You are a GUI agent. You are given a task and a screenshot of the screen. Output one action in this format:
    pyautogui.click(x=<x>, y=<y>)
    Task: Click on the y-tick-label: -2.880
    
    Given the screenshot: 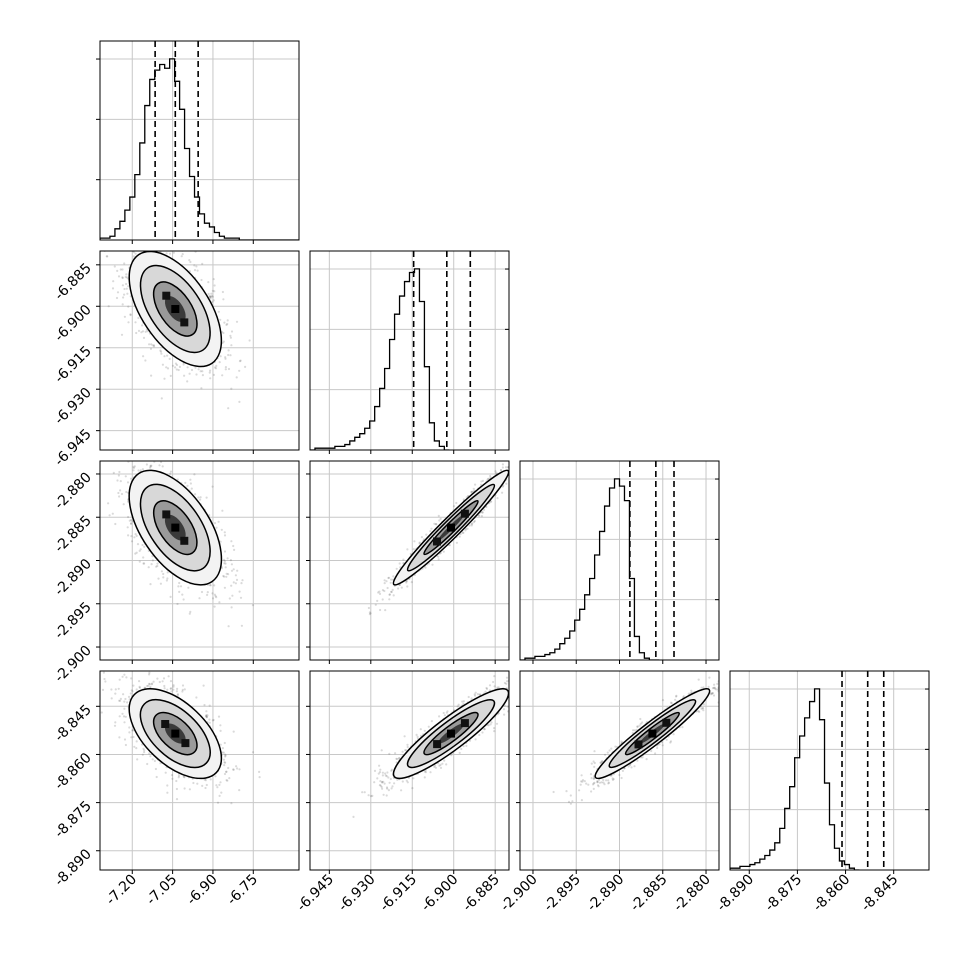 What is the action you would take?
    pyautogui.click(x=73, y=490)
    